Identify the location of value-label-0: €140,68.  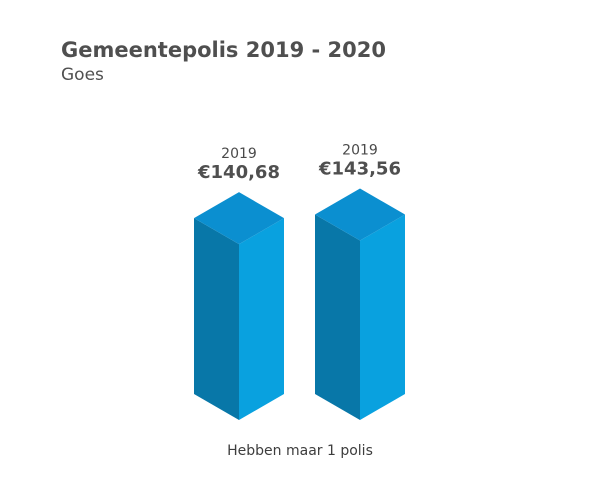
(238, 172).